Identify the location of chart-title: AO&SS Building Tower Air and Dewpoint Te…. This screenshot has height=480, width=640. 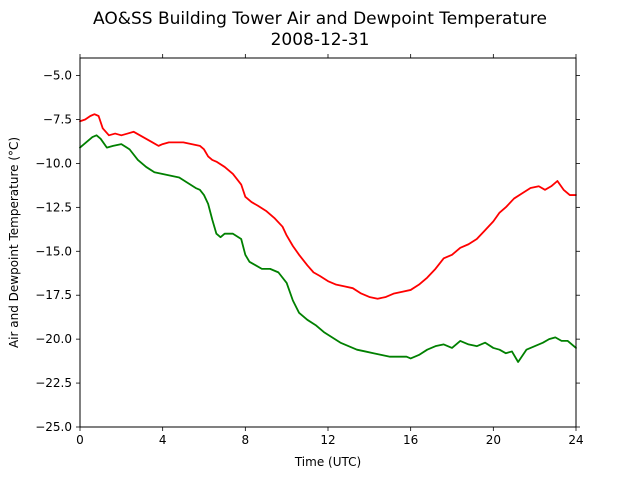
(320, 19).